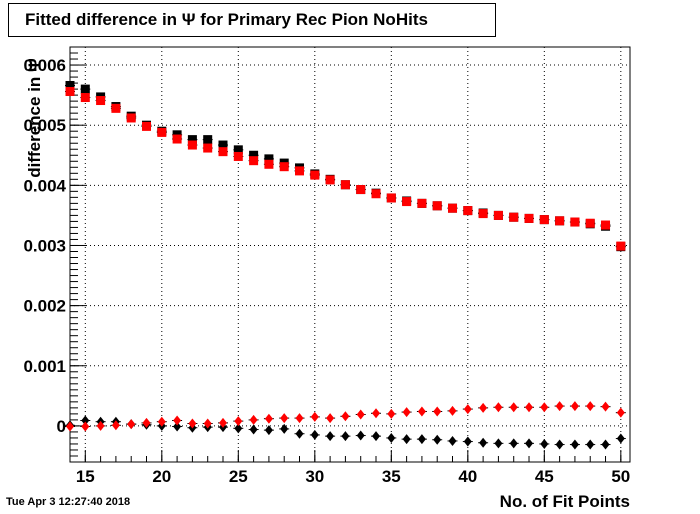 The width and height of the screenshot is (700, 514). What do you see at coordinates (161, 476) in the screenshot?
I see `x-tick-label: 20` at bounding box center [161, 476].